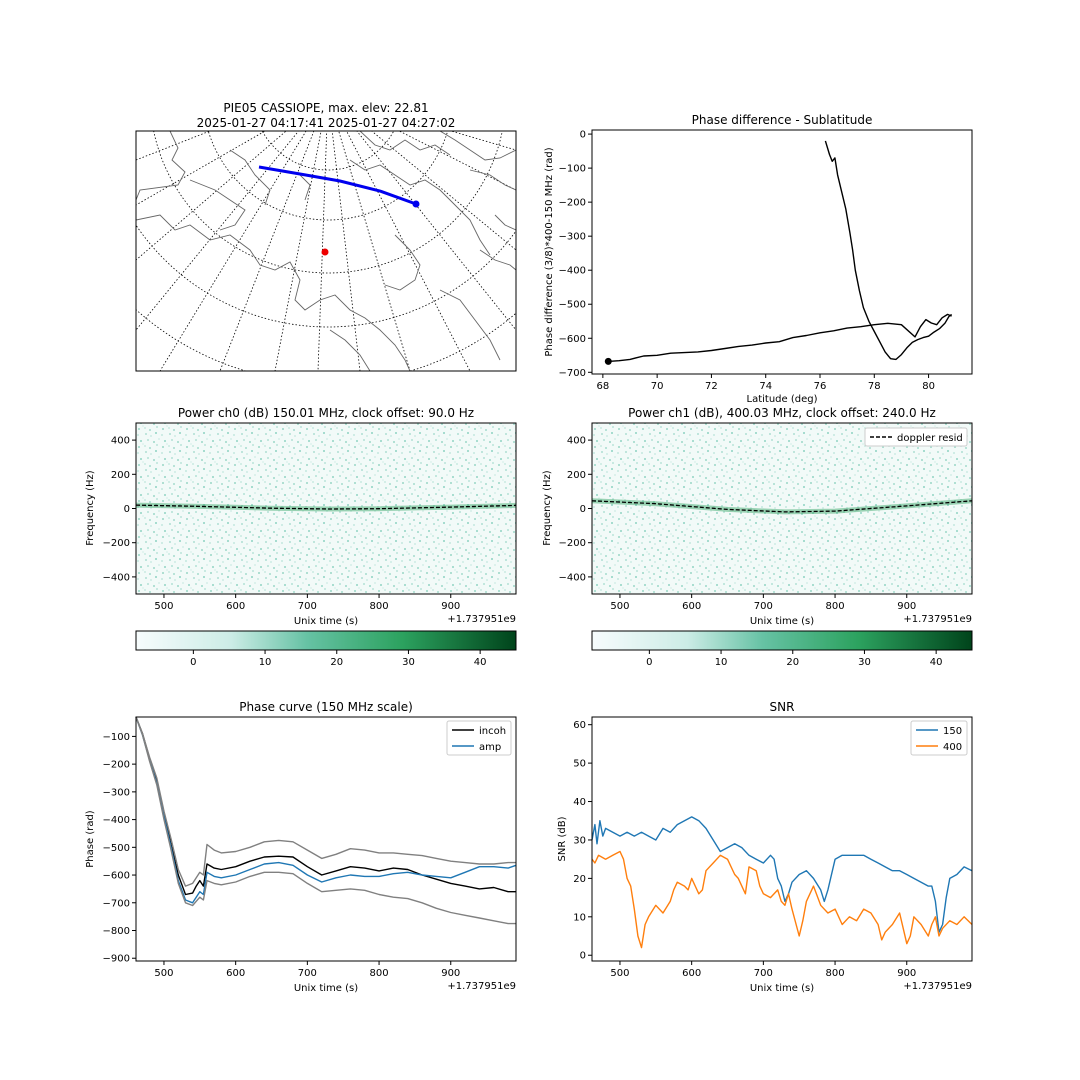 Image resolution: width=1080 pixels, height=1080 pixels. I want to click on map-frame, so click(326, 251).